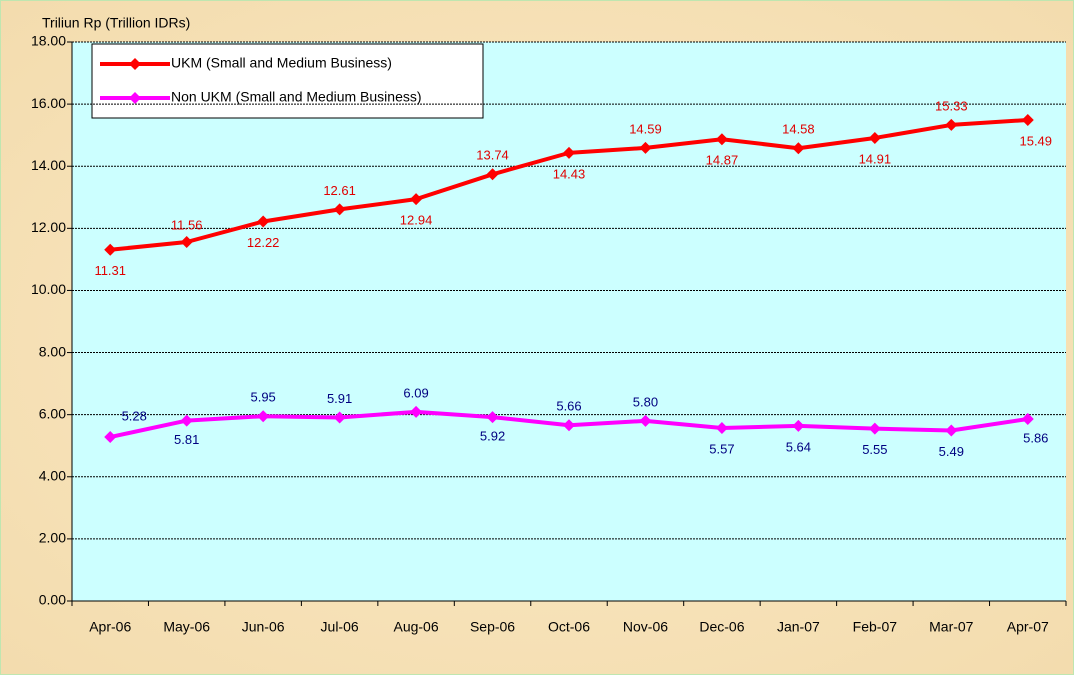  Describe the element at coordinates (569, 627) in the screenshot. I see `x-tick-label: Oct-06` at that location.